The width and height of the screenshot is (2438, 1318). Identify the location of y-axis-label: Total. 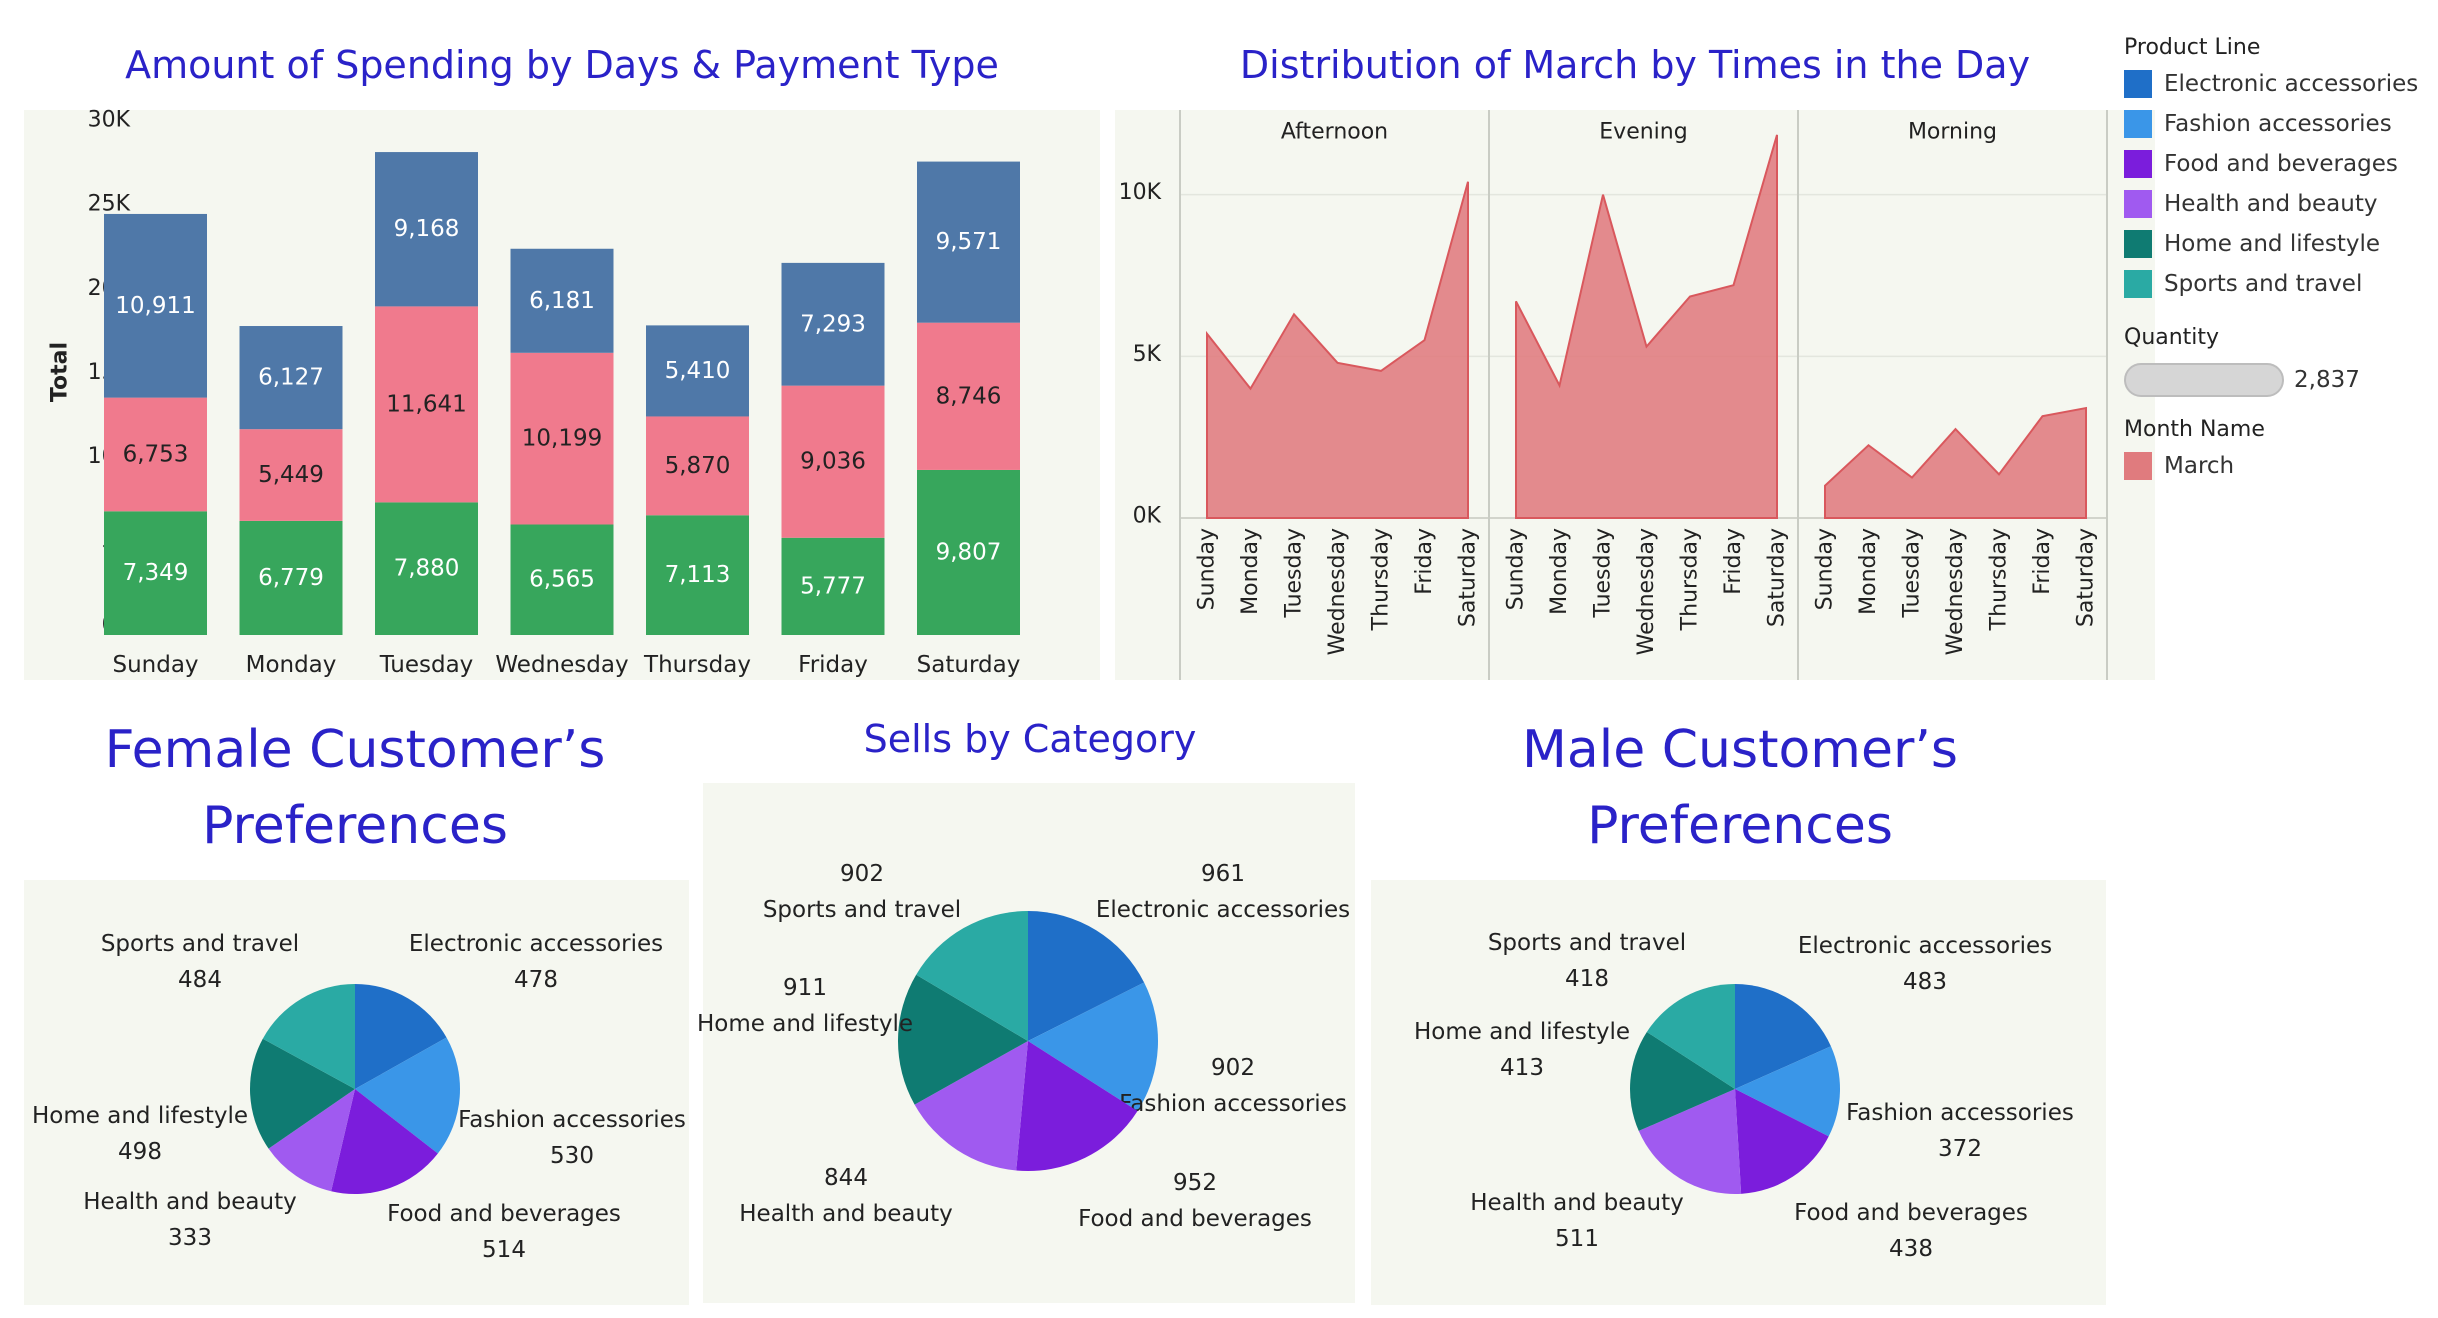
(60, 372).